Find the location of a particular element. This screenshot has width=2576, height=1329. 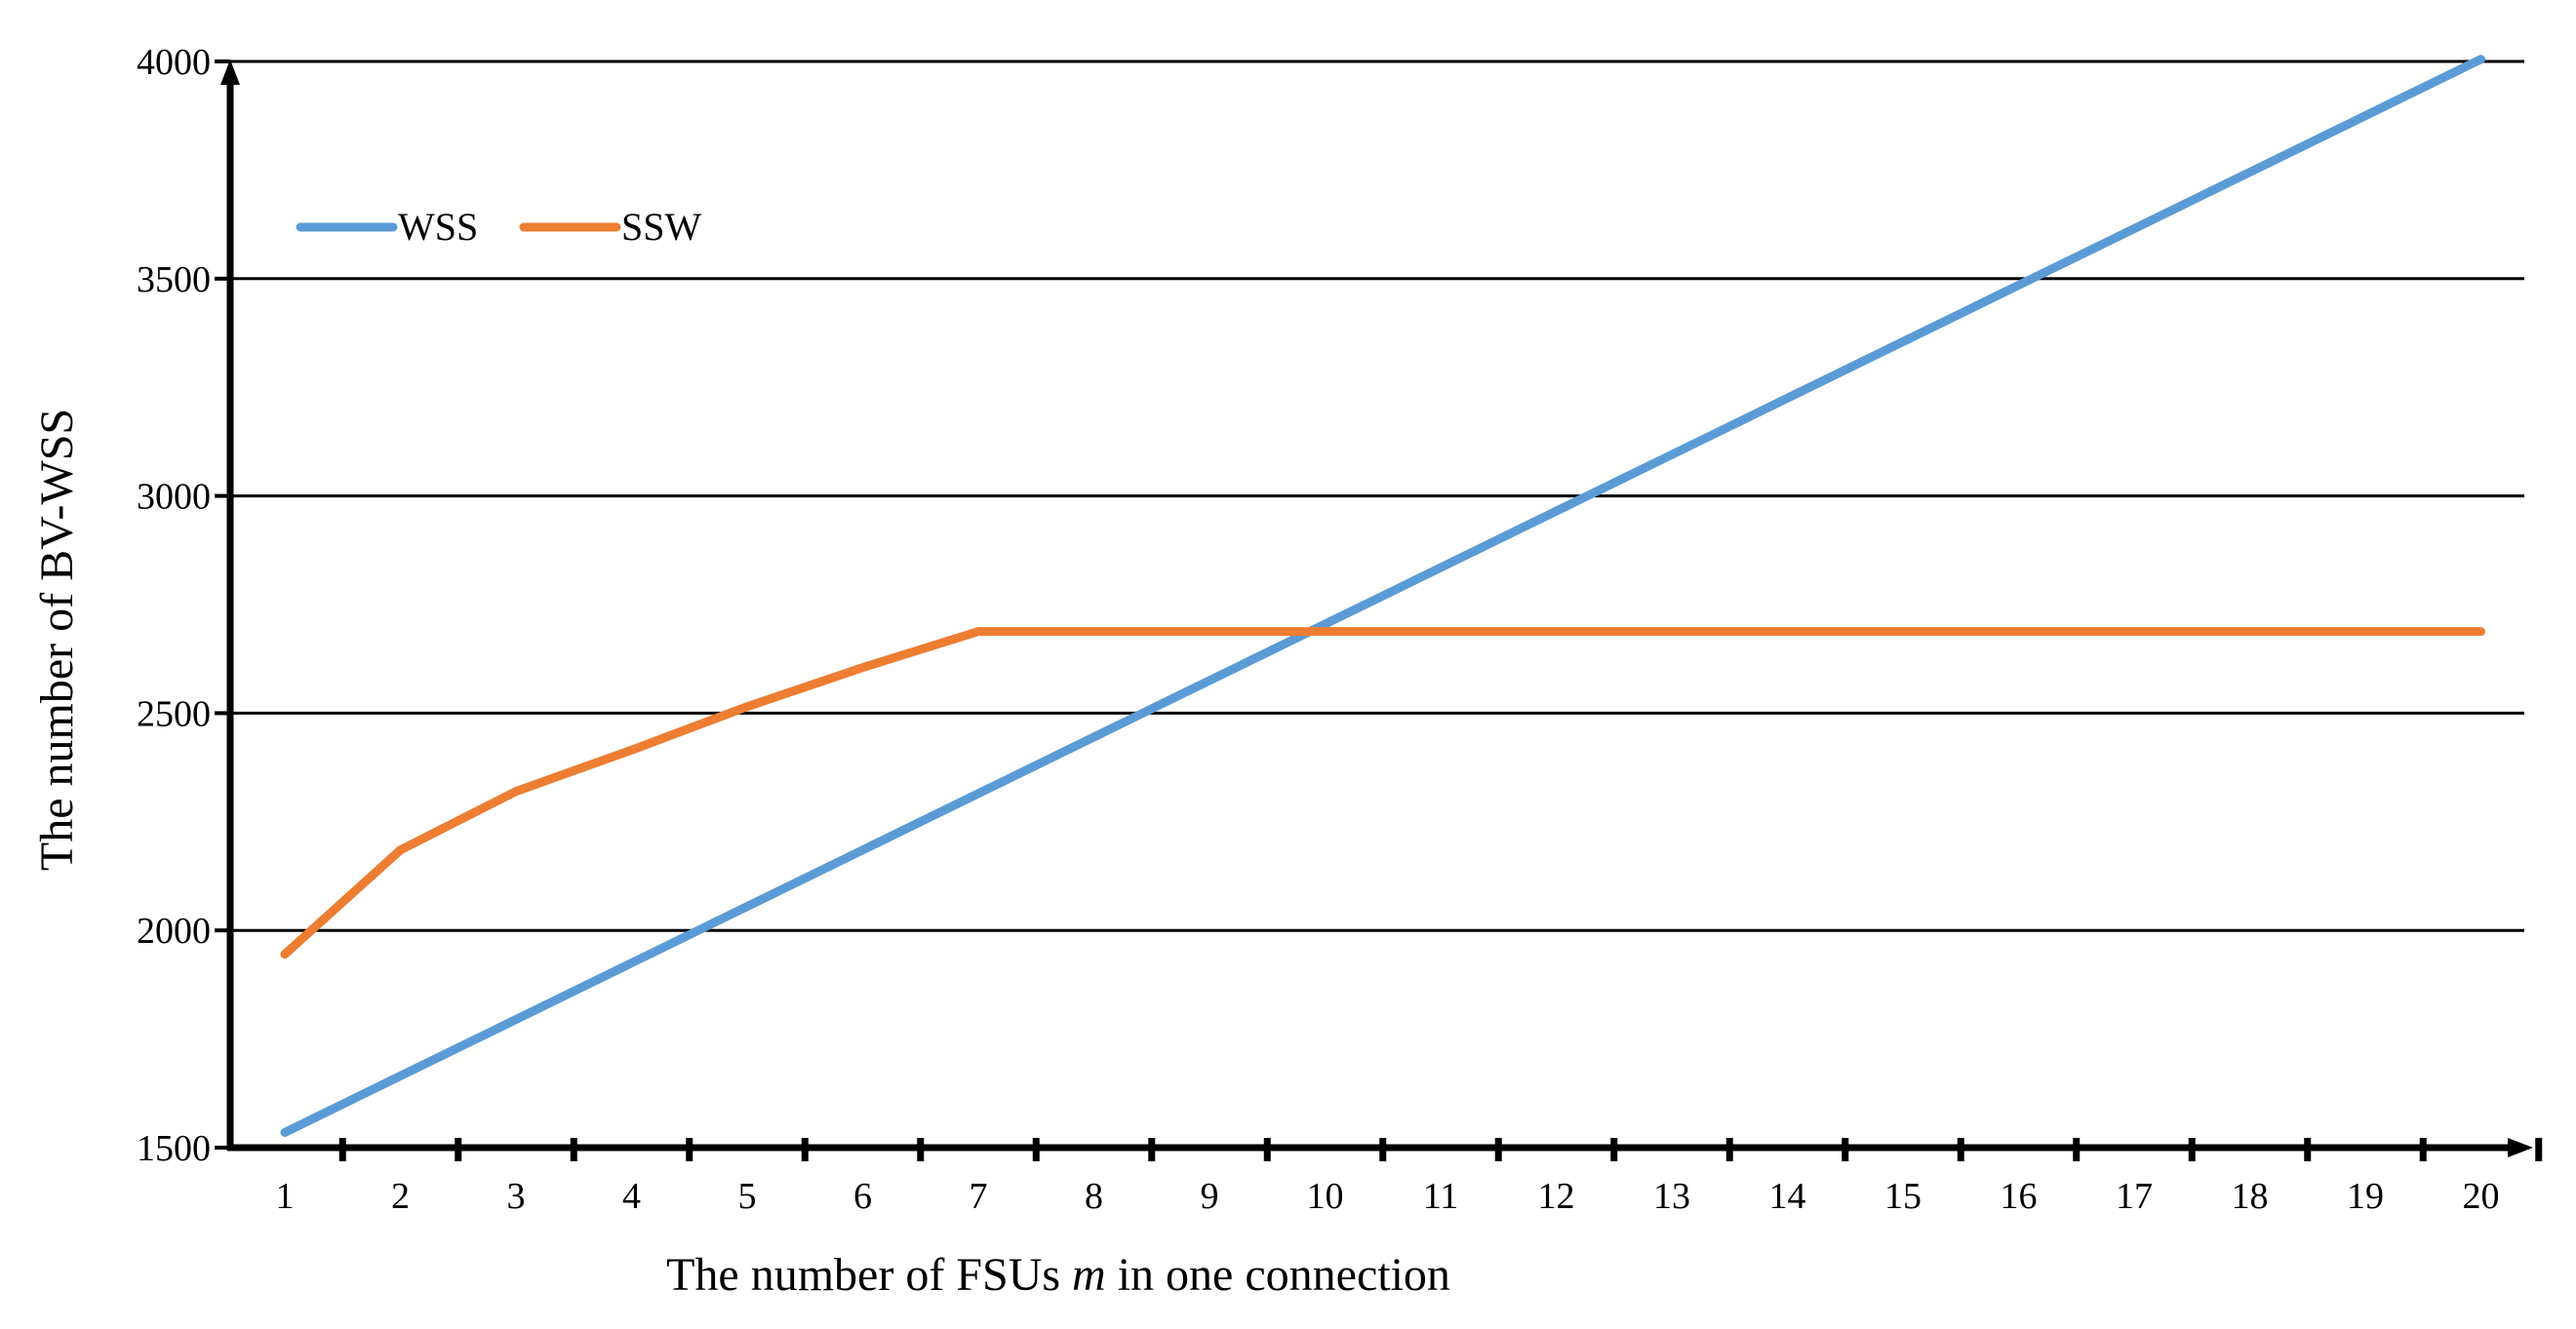

x-tick-label-15: 15 is located at coordinates (1903, 1196).